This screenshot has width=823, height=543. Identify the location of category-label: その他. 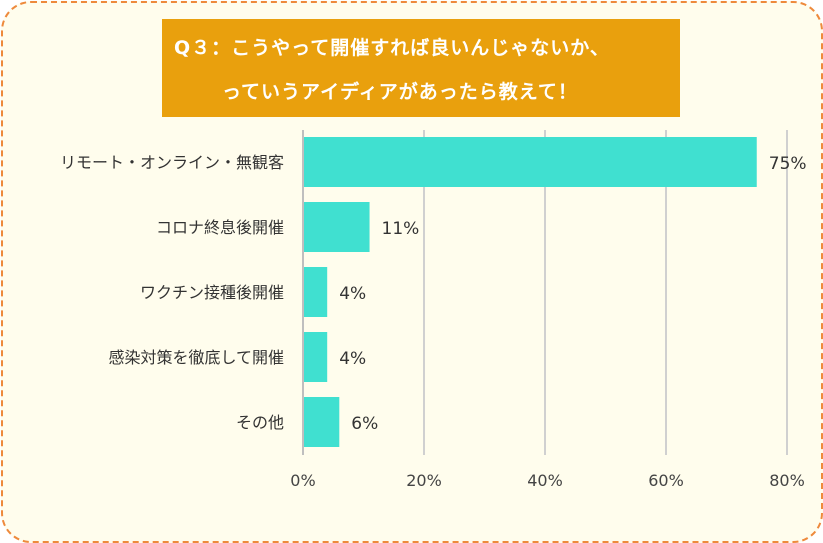
(260, 422).